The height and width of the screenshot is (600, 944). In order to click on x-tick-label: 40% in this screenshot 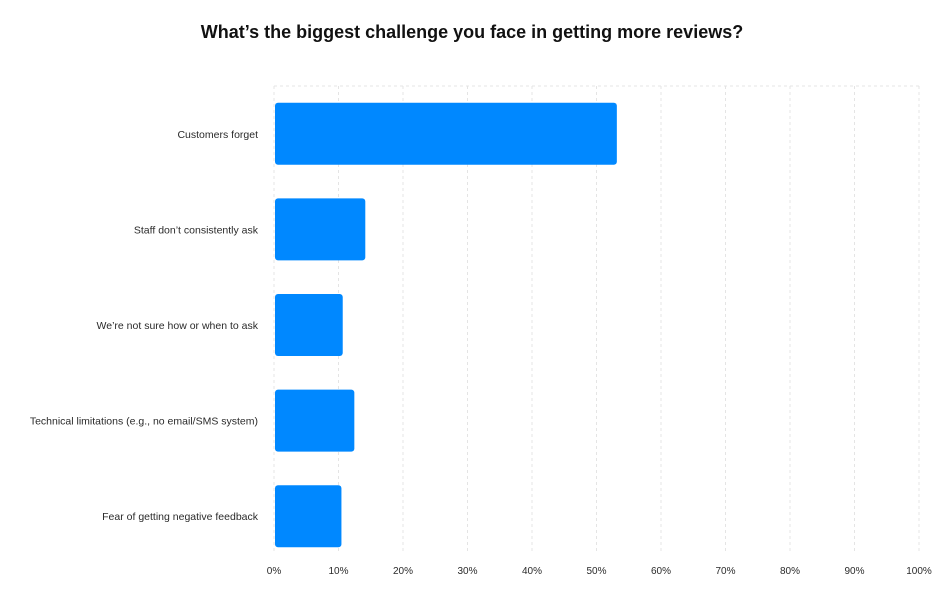, I will do `click(532, 571)`.